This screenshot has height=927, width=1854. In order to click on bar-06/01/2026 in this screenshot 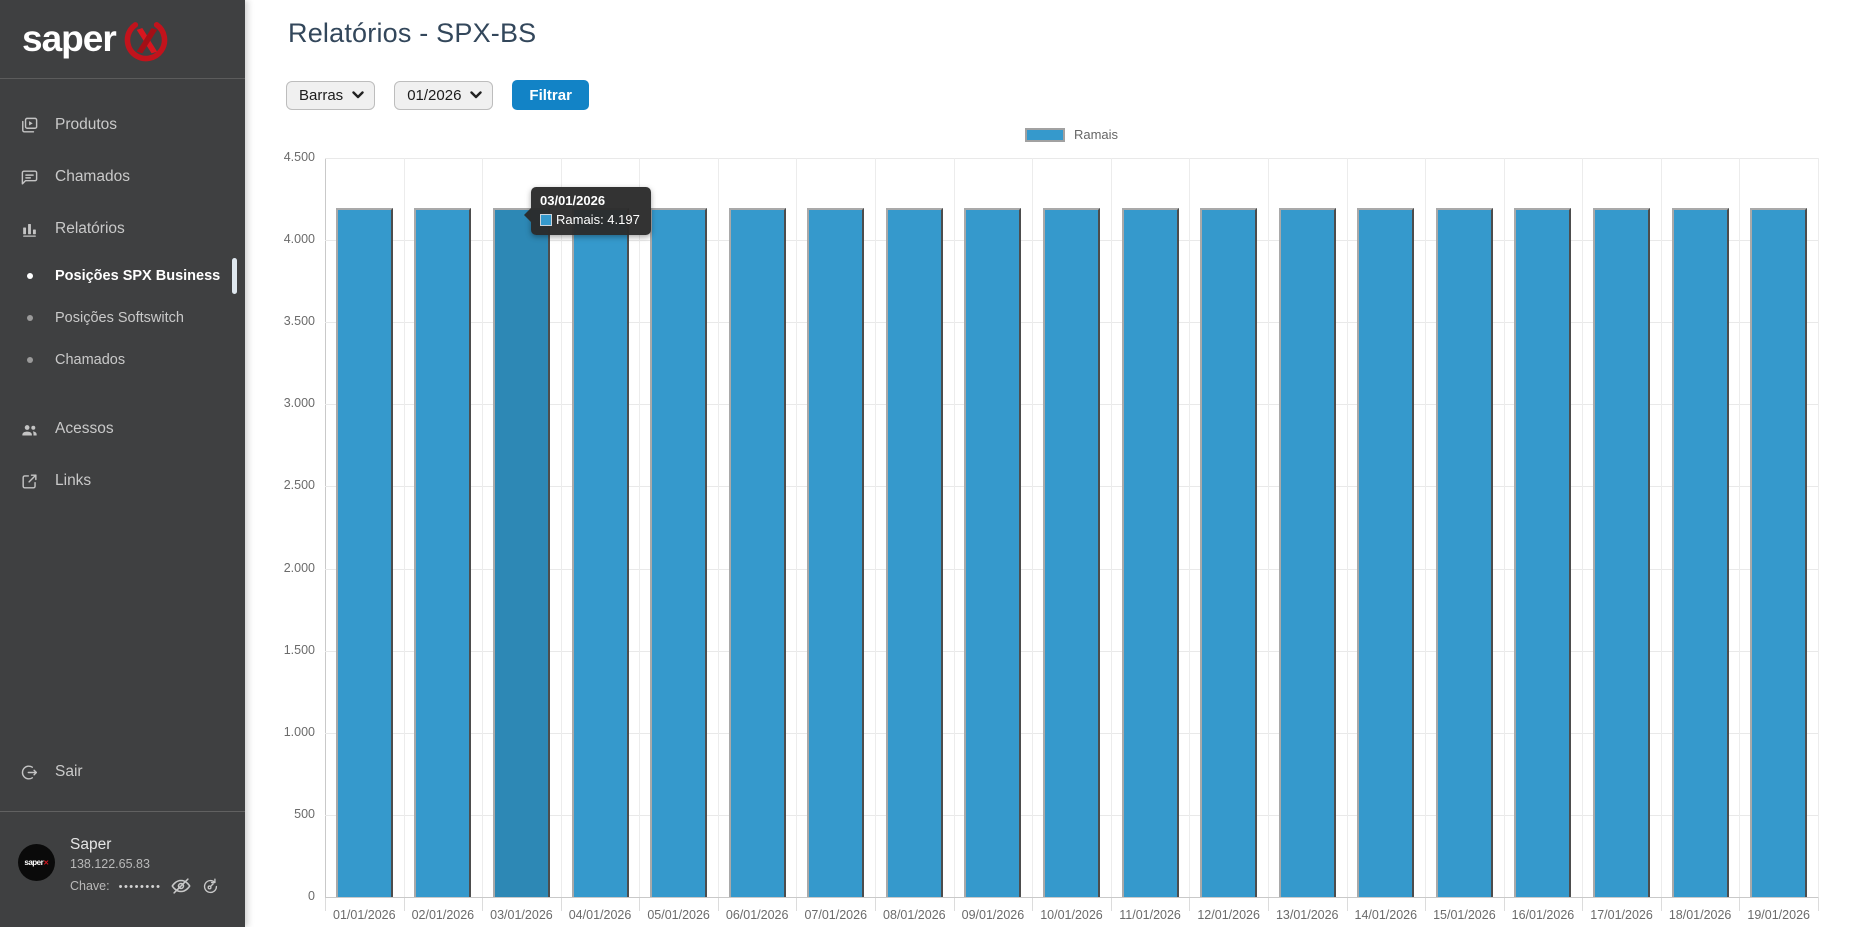, I will do `click(757, 552)`.